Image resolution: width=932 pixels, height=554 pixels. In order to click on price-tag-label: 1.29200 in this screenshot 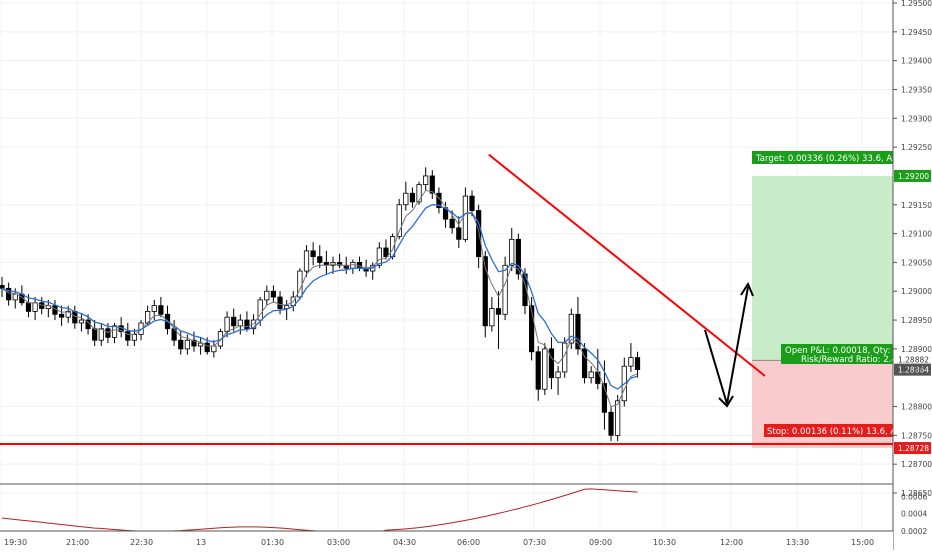, I will do `click(913, 176)`.